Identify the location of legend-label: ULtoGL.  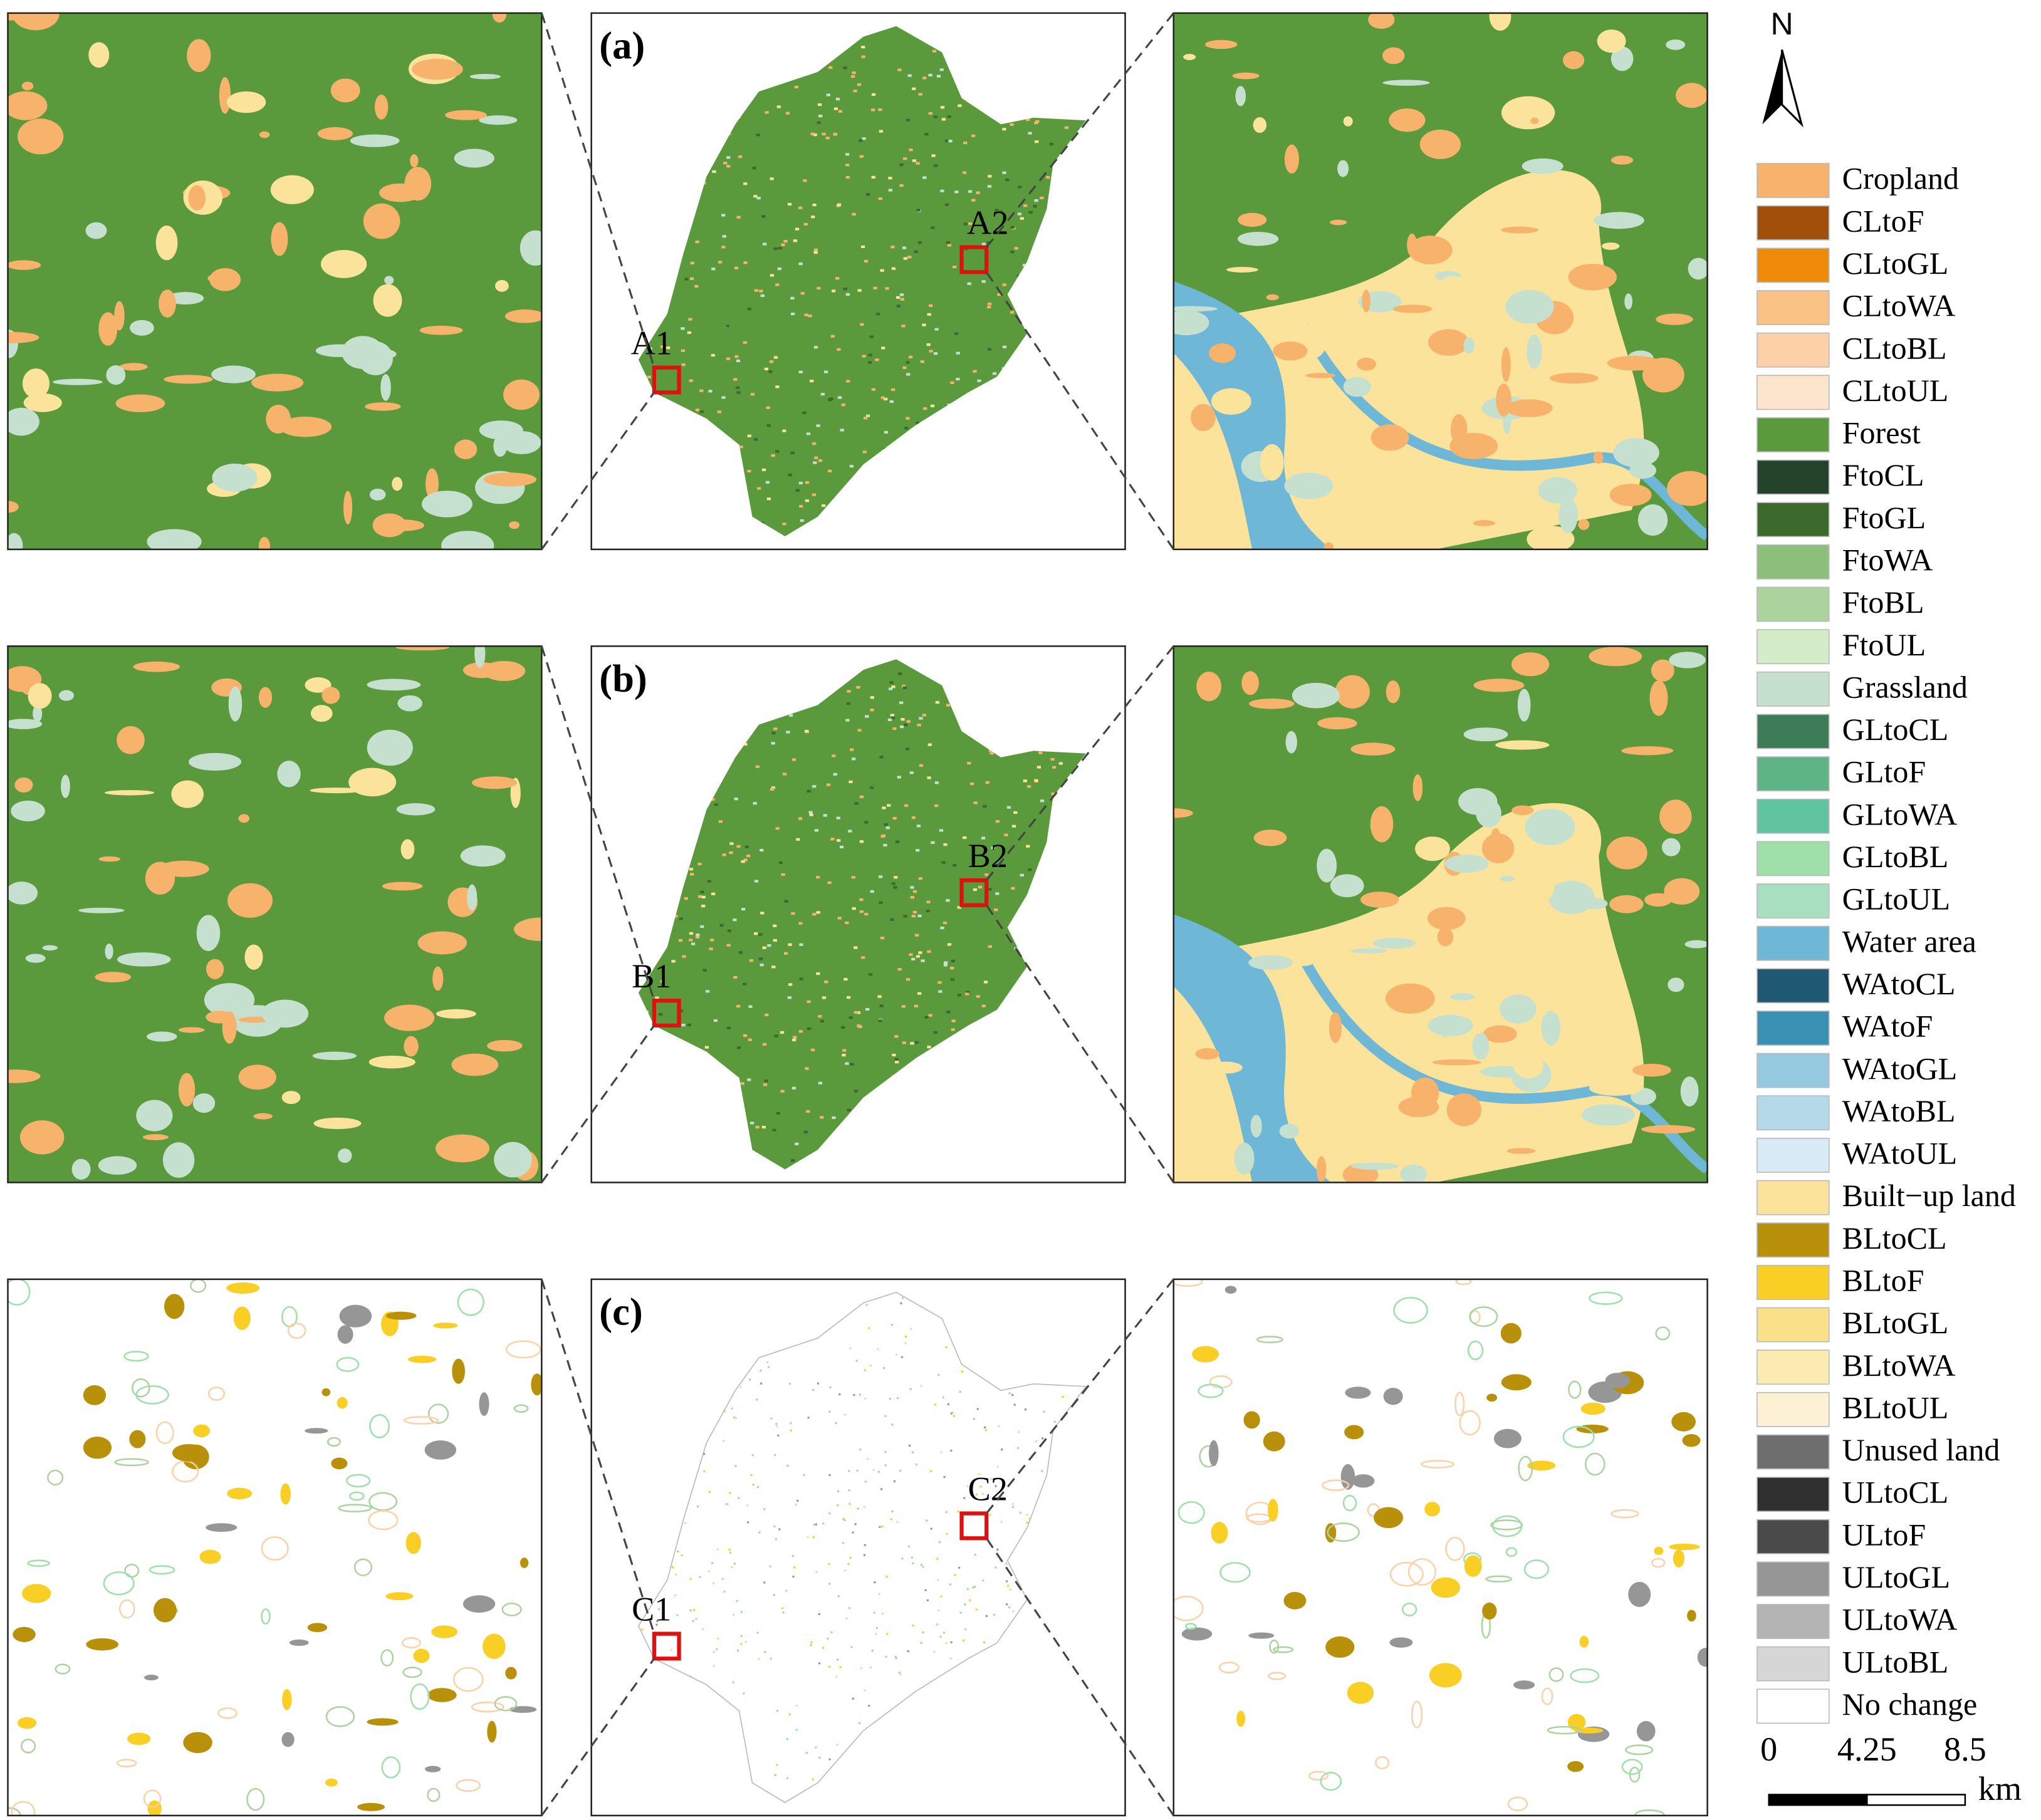
(1896, 1576).